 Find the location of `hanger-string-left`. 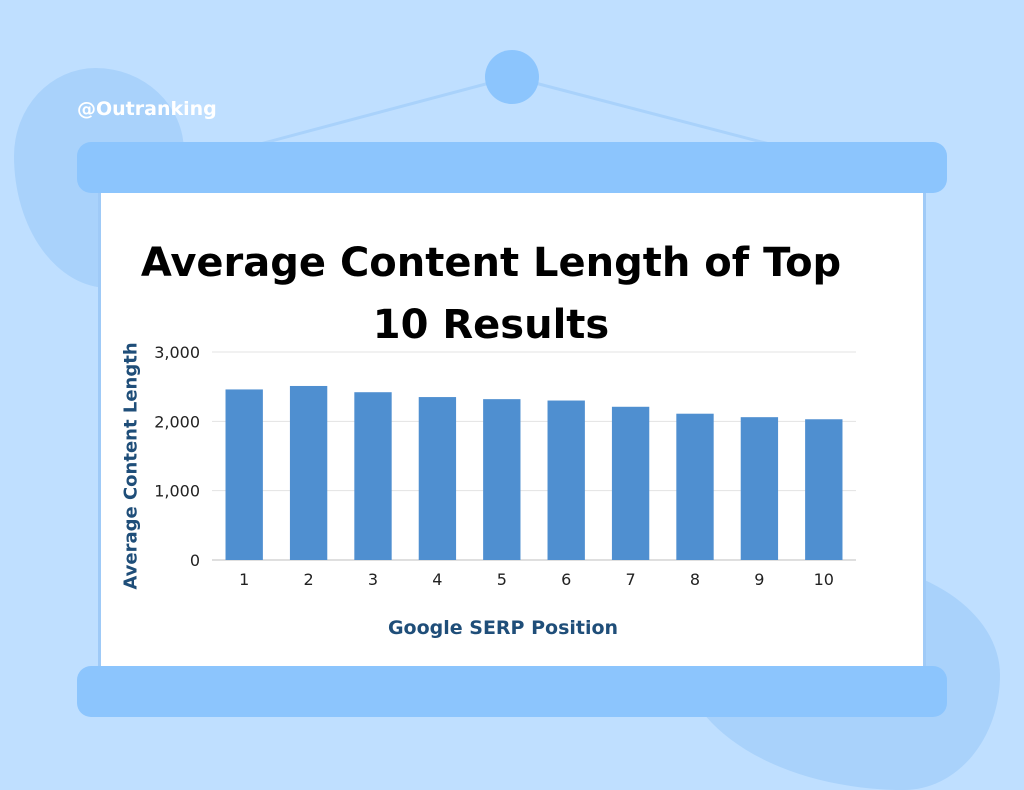

hanger-string-left is located at coordinates (371, 114).